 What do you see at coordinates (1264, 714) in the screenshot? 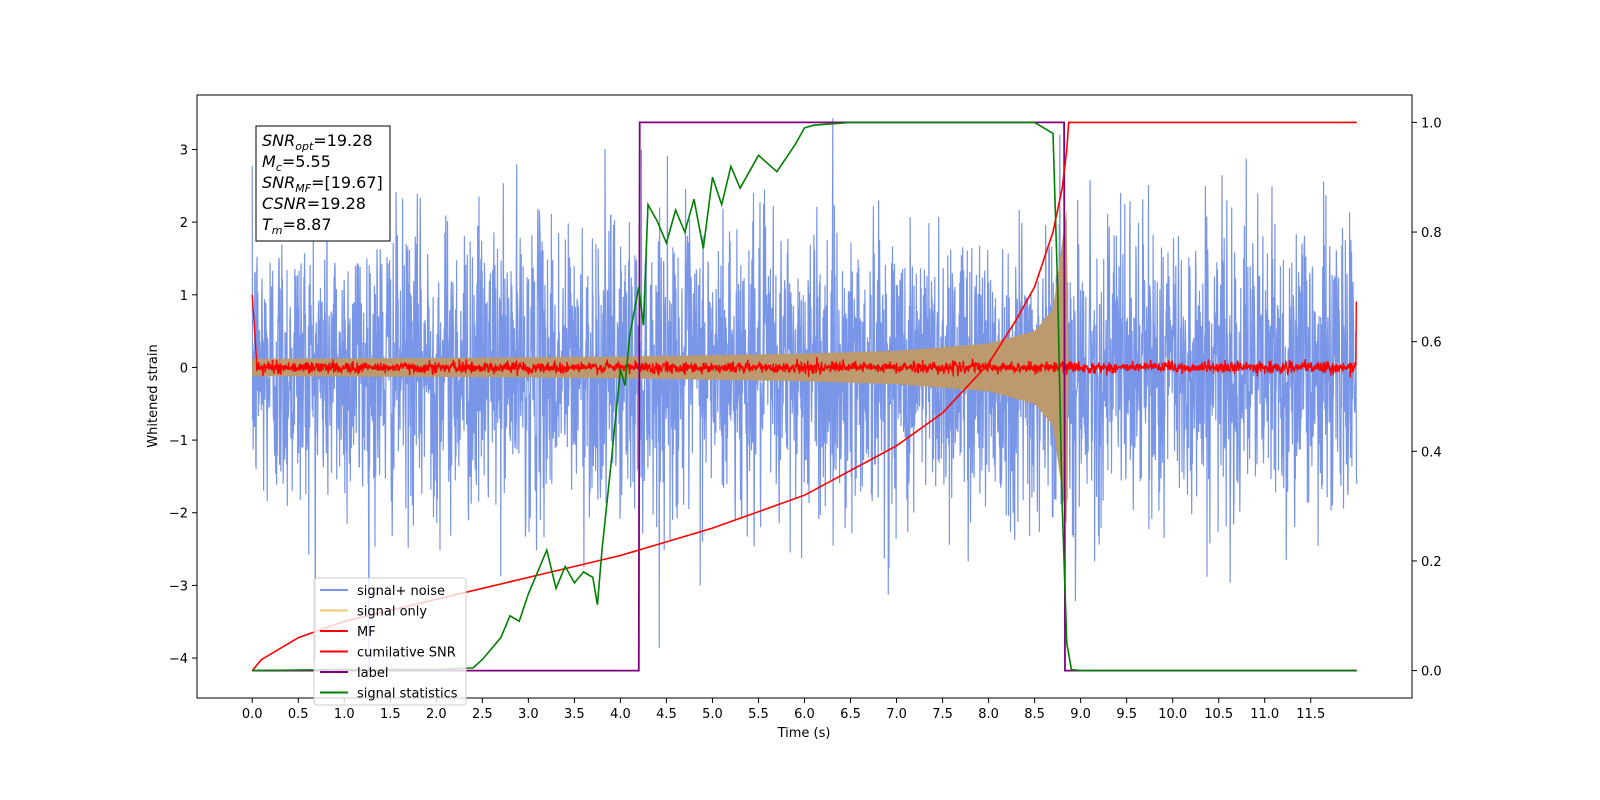
I see `x-tick-label: 11.0` at bounding box center [1264, 714].